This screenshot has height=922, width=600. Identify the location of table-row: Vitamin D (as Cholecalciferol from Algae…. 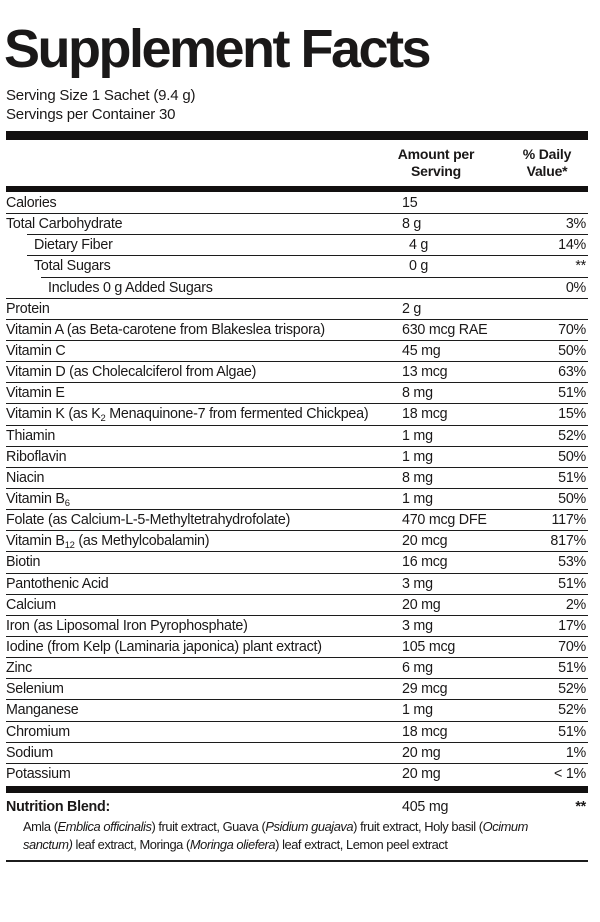
(297, 371).